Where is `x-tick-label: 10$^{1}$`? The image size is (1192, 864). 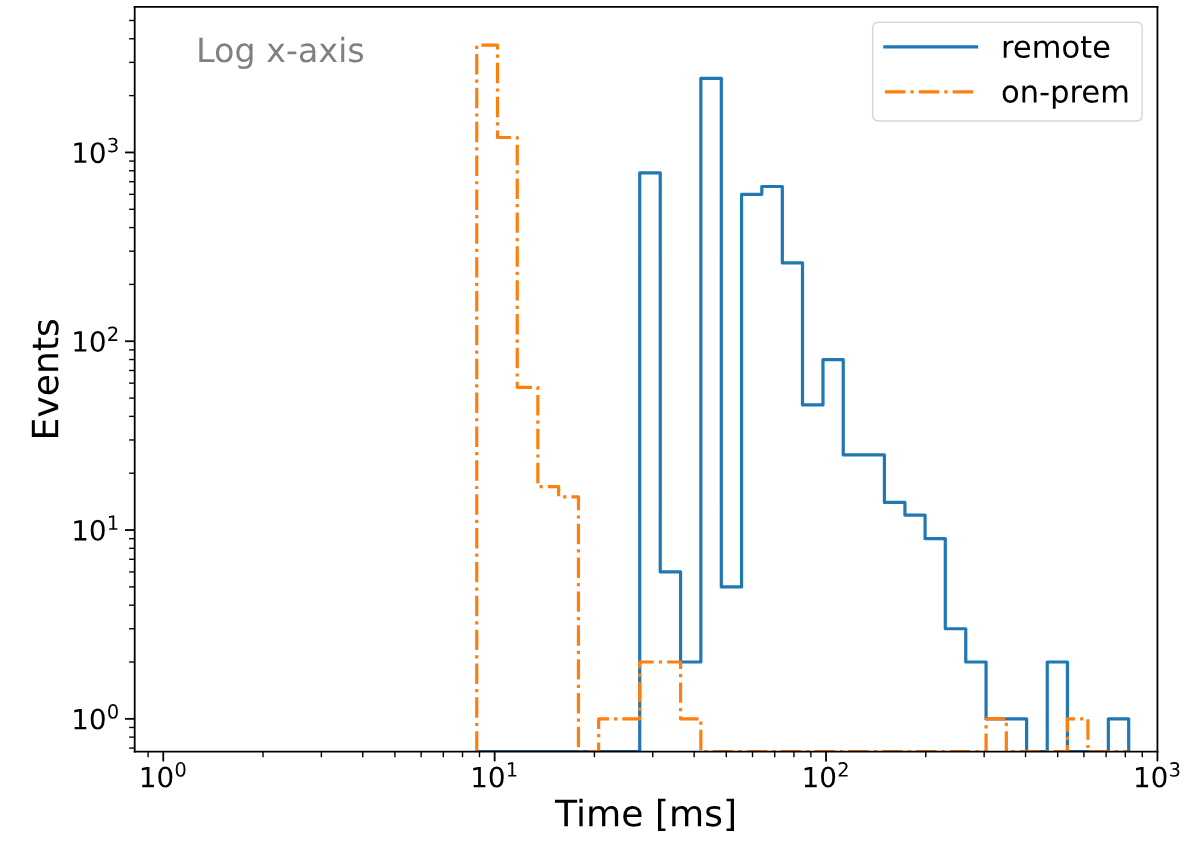 x-tick-label: 10$^{1}$ is located at coordinates (495, 775).